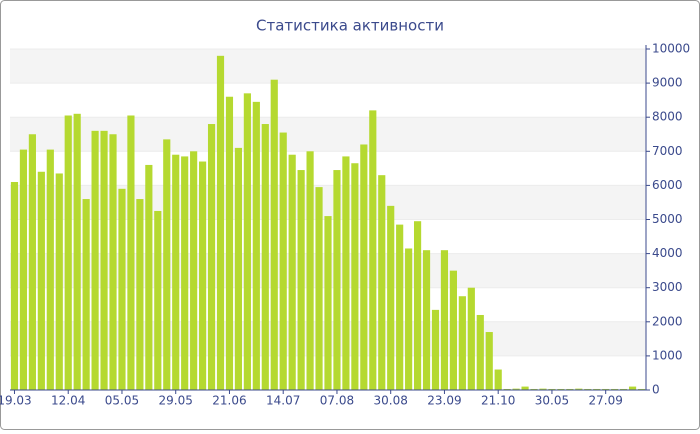 Image resolution: width=700 pixels, height=434 pixels. I want to click on y-tick-label: 5000, so click(667, 219).